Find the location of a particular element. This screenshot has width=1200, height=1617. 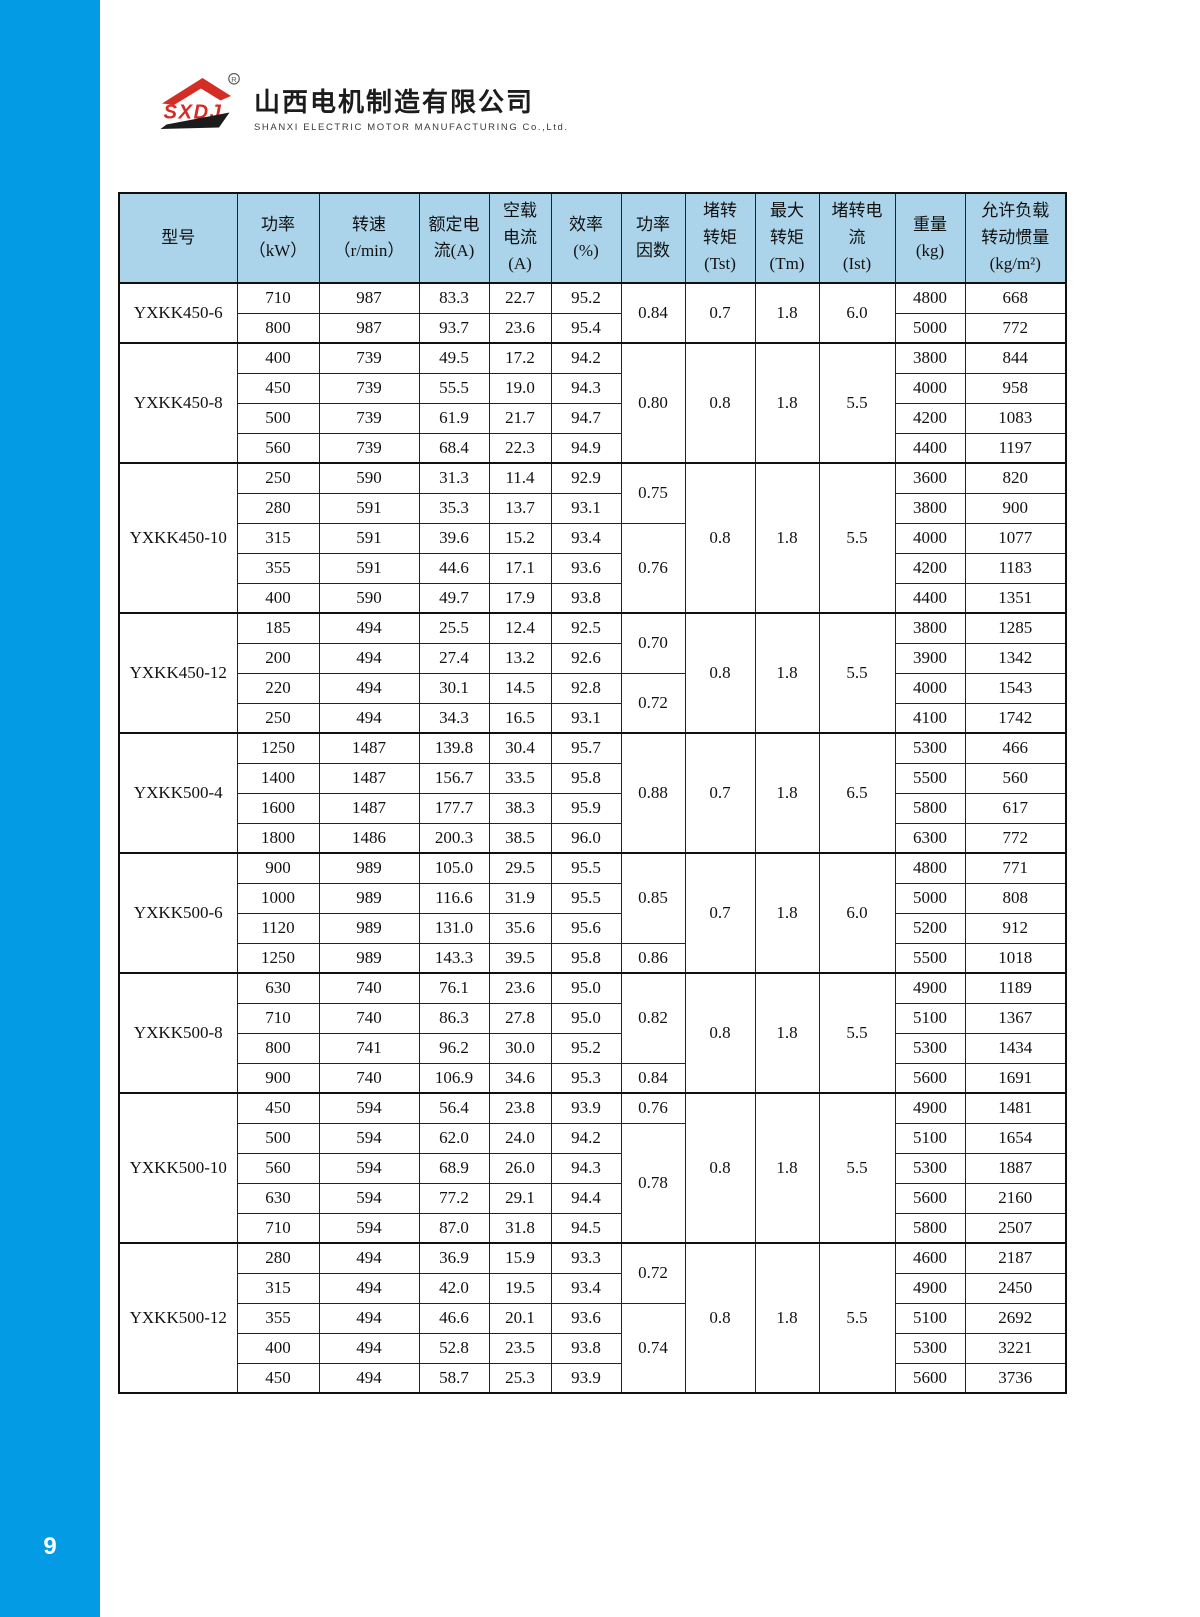

noload-current-cell: 29.5 is located at coordinates (520, 868).